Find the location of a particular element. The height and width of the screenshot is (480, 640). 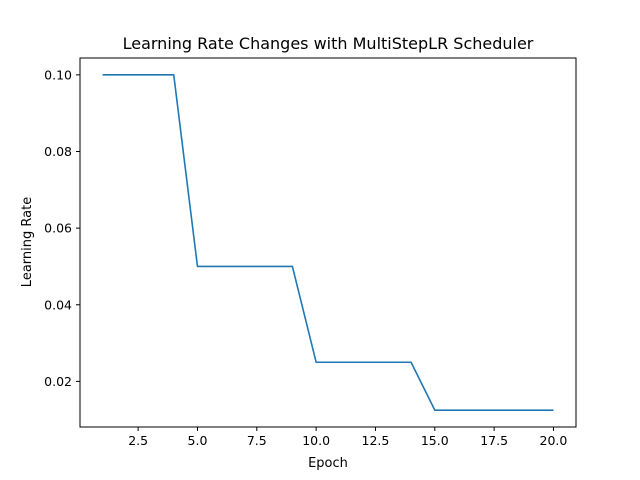

x-axis-ticks: 2.5 5.0 7.5 10.0 12.5 15.0 17.5 20.0 is located at coordinates (347, 437).